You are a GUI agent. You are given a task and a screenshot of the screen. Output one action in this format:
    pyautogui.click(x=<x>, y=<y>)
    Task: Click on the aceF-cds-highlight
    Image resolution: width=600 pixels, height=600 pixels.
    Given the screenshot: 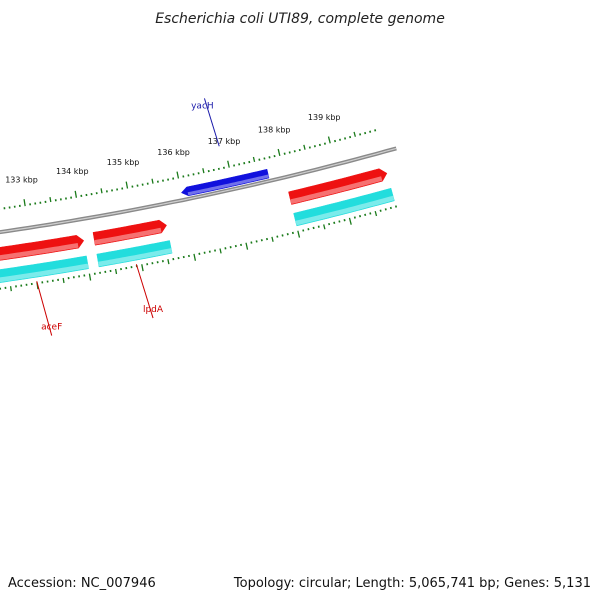 What is the action you would take?
    pyautogui.click(x=39, y=251)
    